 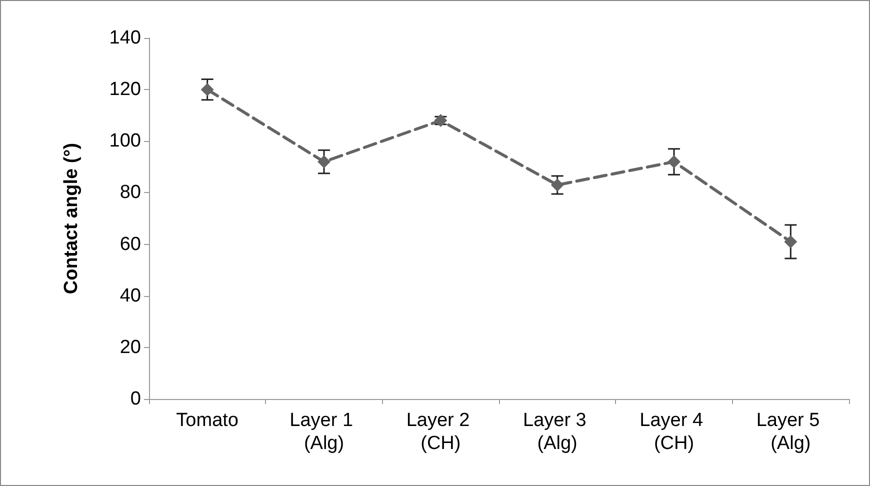 I want to click on y-tick-label: 40, so click(x=130, y=295).